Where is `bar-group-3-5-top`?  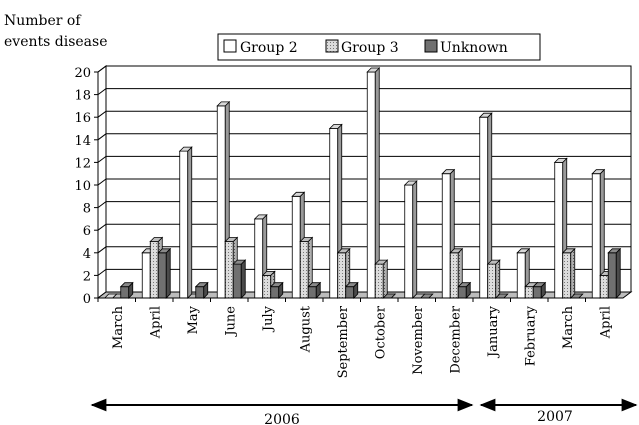
bar-group-3-5-top is located at coordinates (306, 239).